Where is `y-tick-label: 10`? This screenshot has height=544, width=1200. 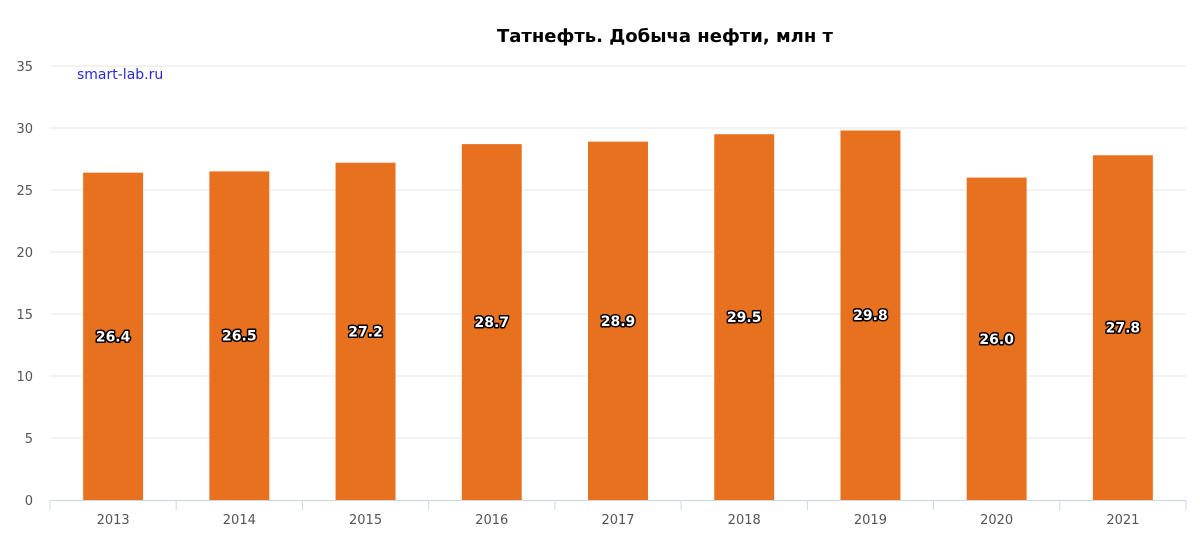
y-tick-label: 10 is located at coordinates (24, 377).